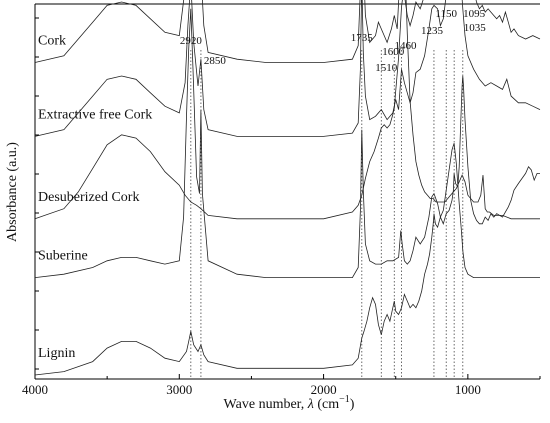  Describe the element at coordinates (310, 404) in the screenshot. I see `x-axis-label-lambda: λ` at that location.